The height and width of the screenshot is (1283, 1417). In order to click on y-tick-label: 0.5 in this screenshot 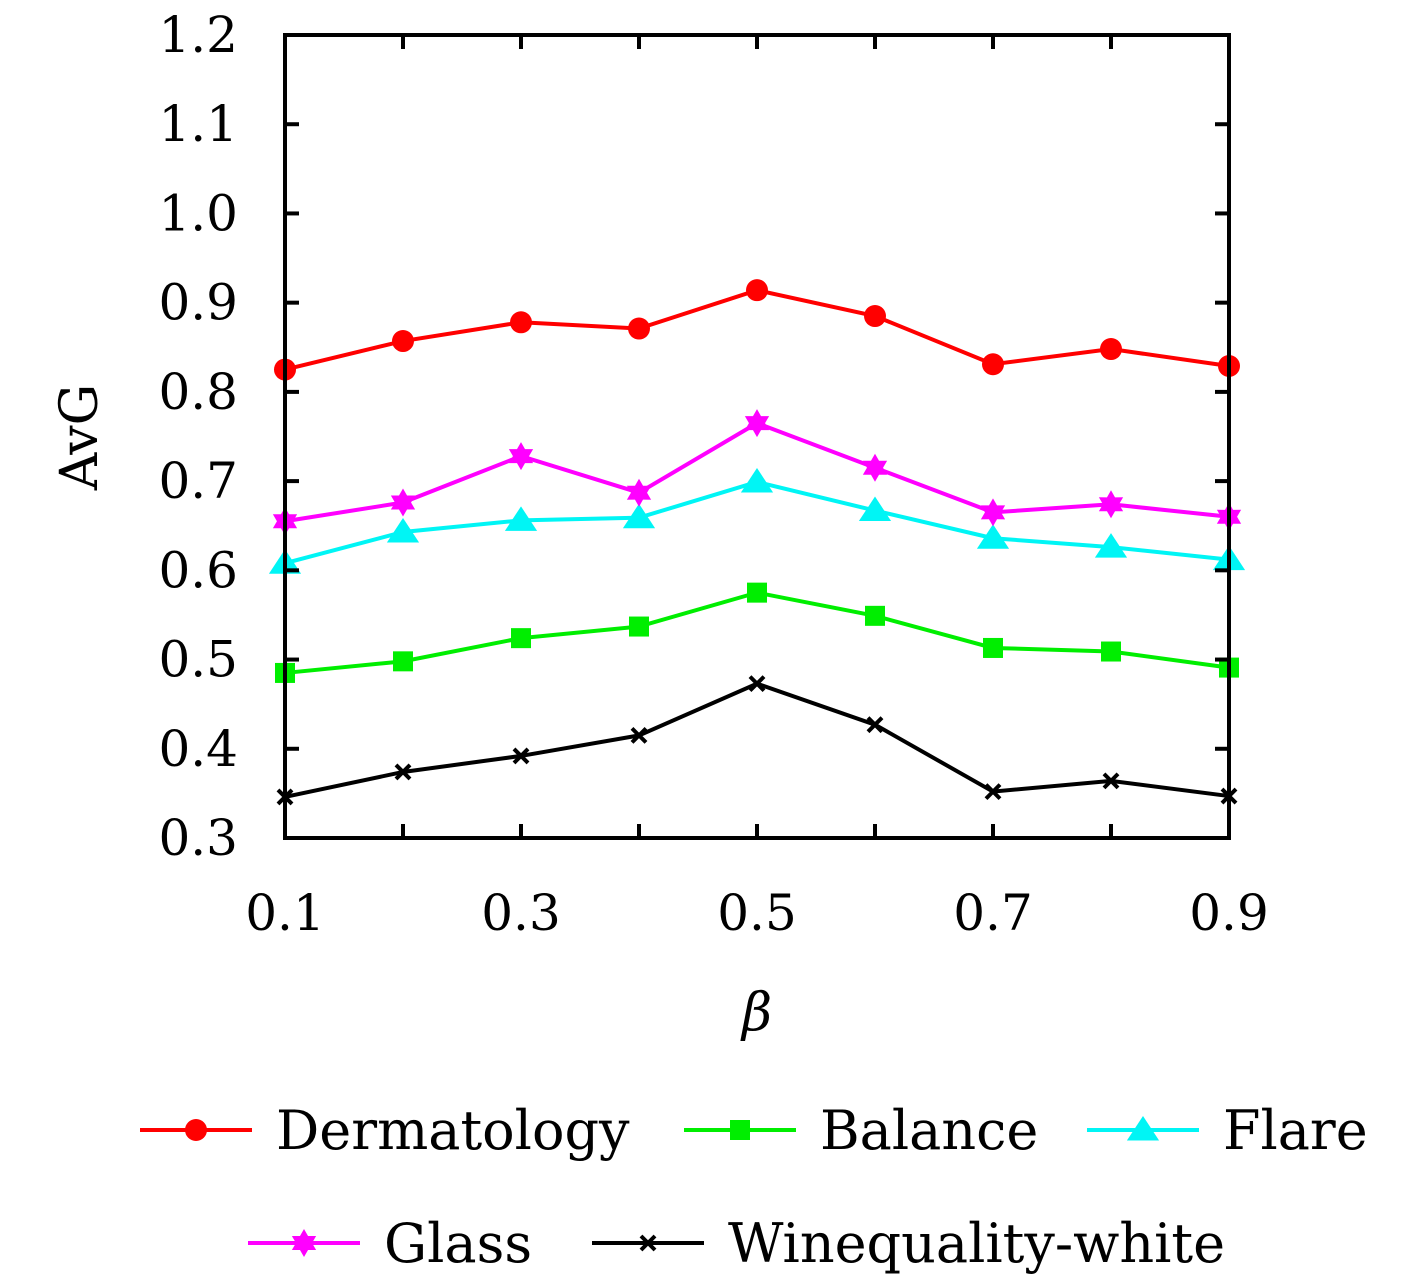, I will do `click(198, 660)`.